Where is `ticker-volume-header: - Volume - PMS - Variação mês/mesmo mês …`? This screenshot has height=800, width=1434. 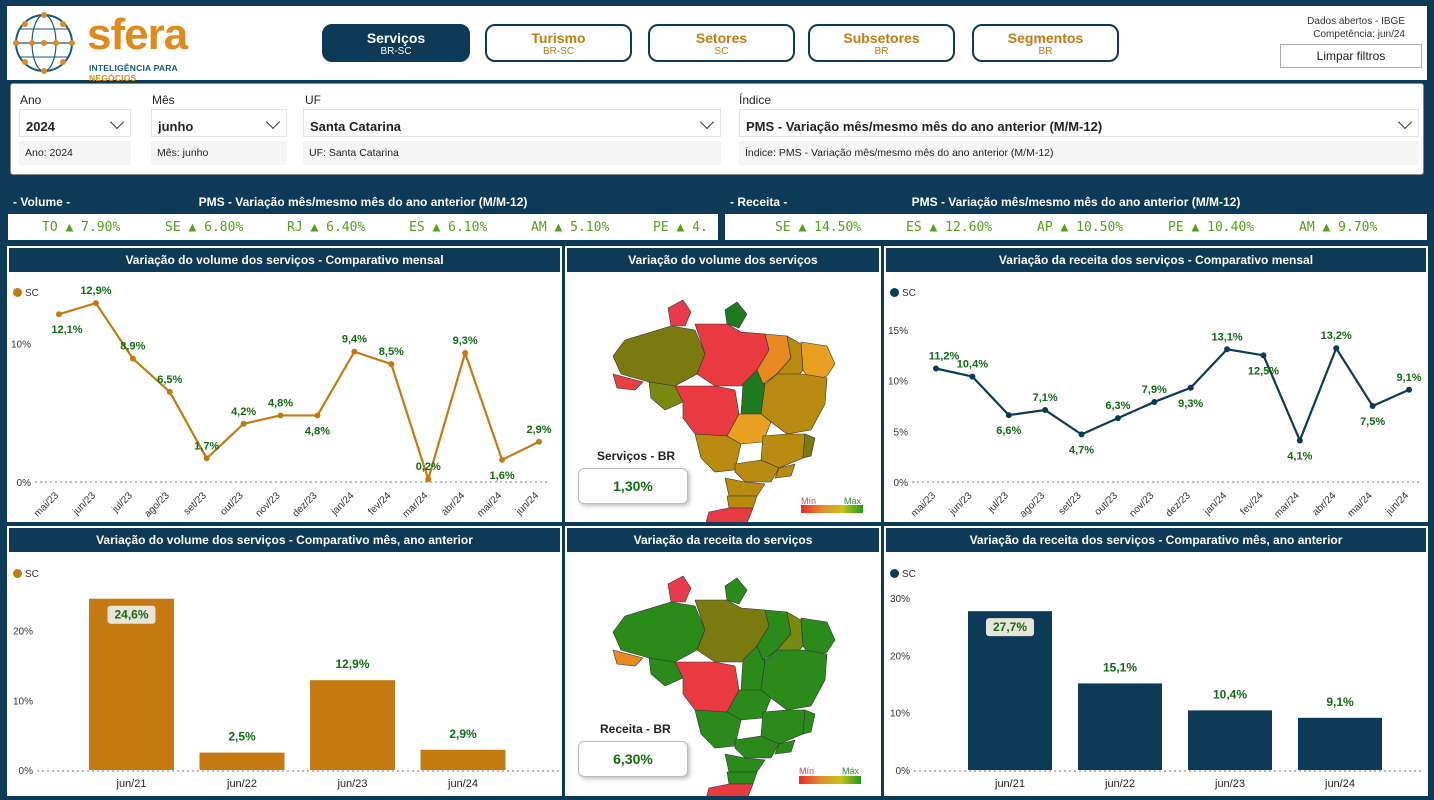 ticker-volume-header: - Volume - PMS - Variação mês/mesmo mês … is located at coordinates (363, 202).